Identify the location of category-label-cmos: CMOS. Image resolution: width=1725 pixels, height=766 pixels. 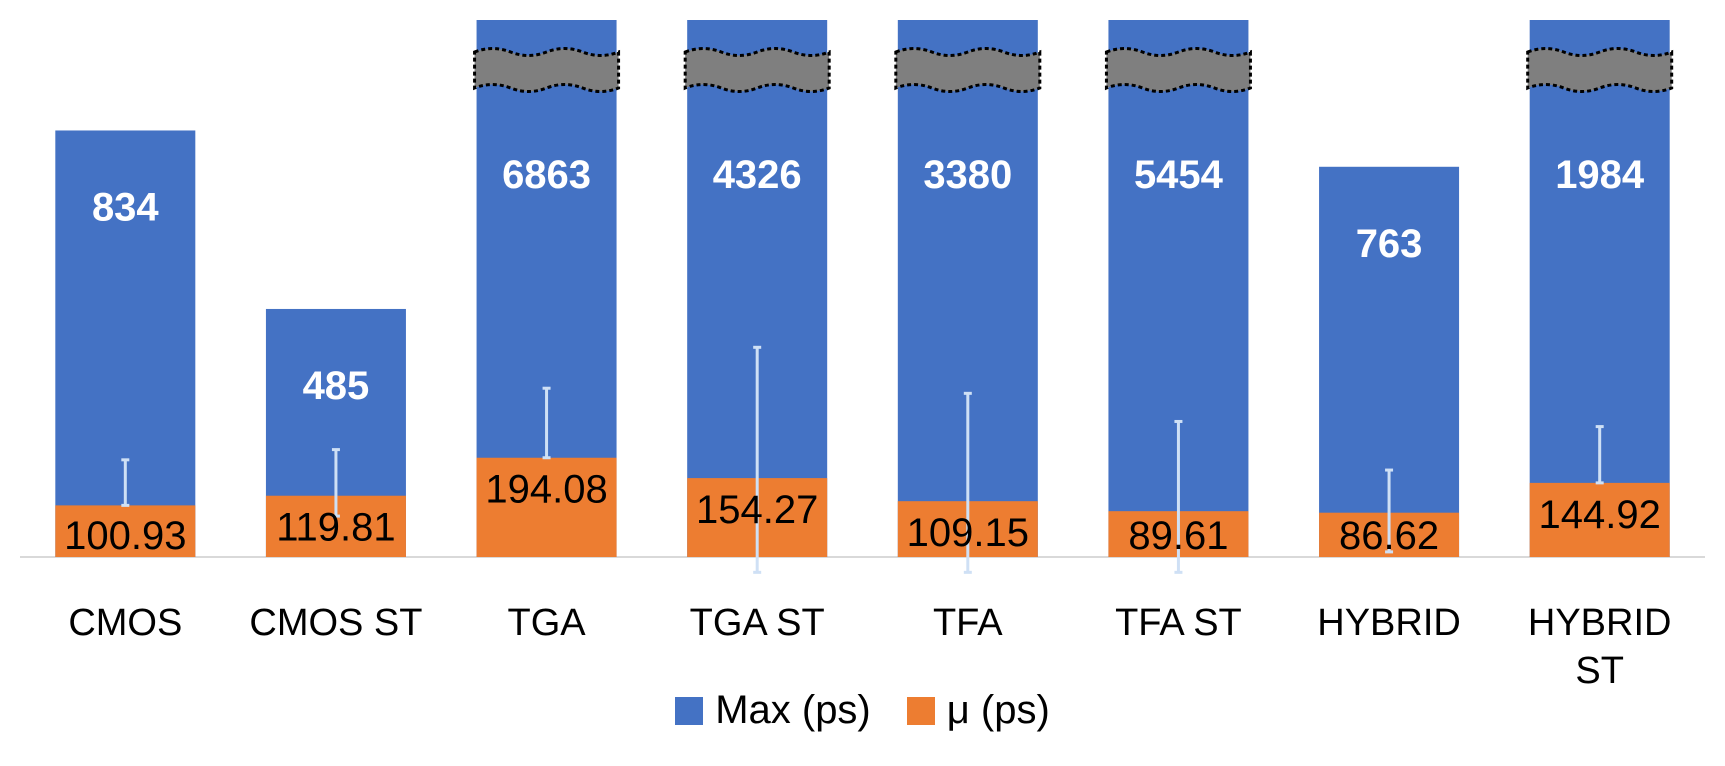
(125, 623).